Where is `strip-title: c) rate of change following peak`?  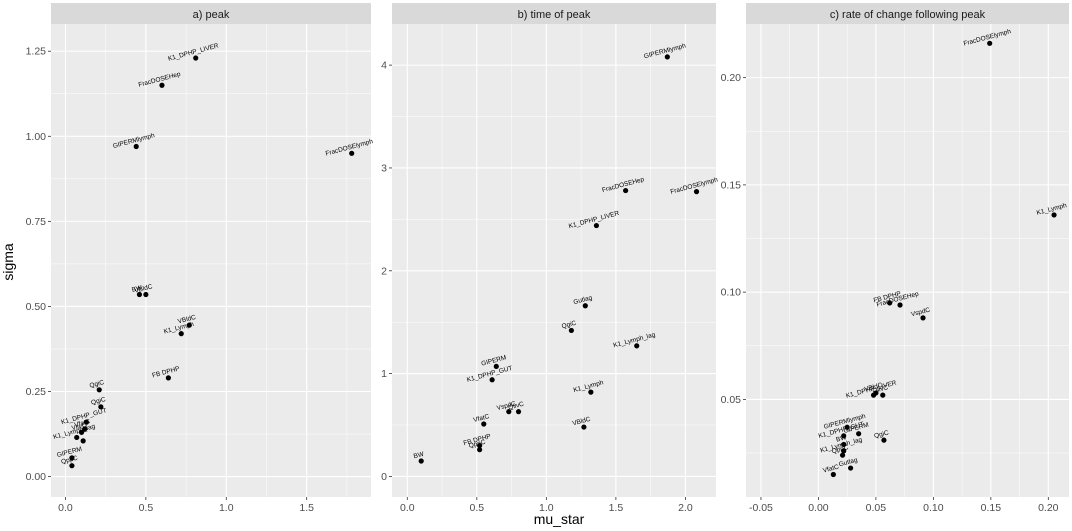 strip-title: c) rate of change following peak is located at coordinates (908, 15).